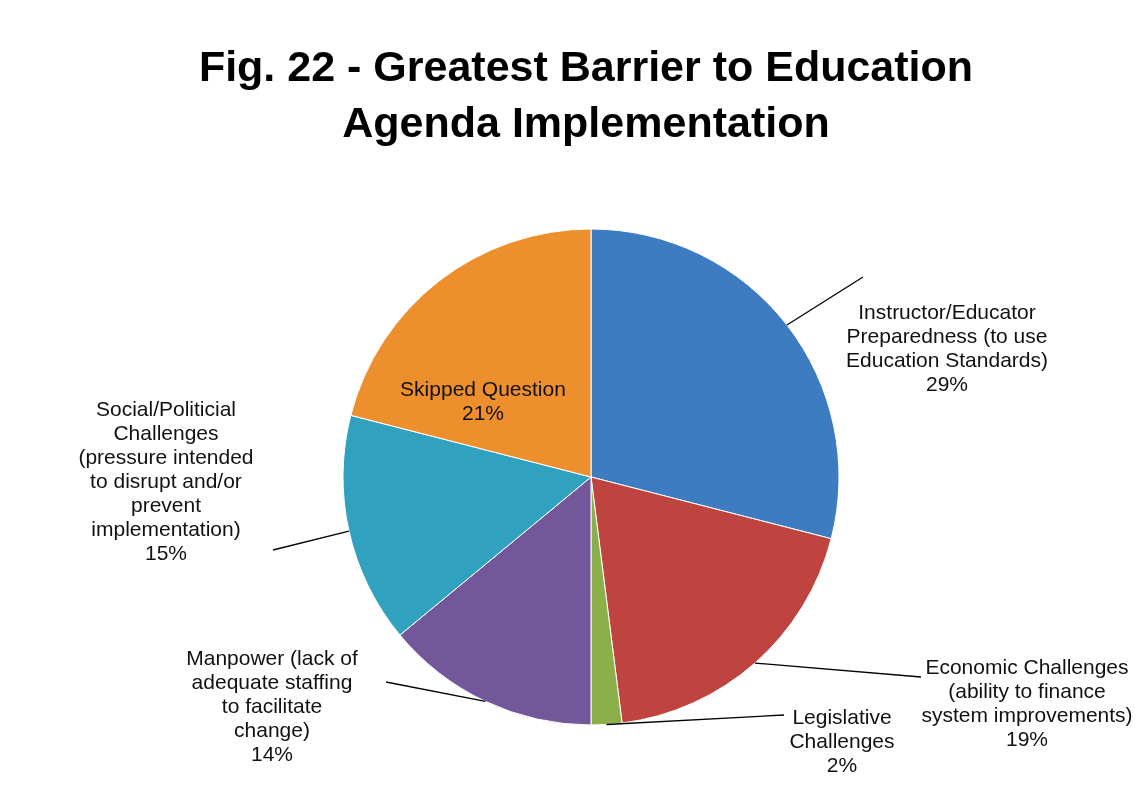 Image resolution: width=1146 pixels, height=791 pixels. What do you see at coordinates (272, 693) in the screenshot?
I see `slice-label: Manpower (lack of adequate staffing to facilitate change)` at bounding box center [272, 693].